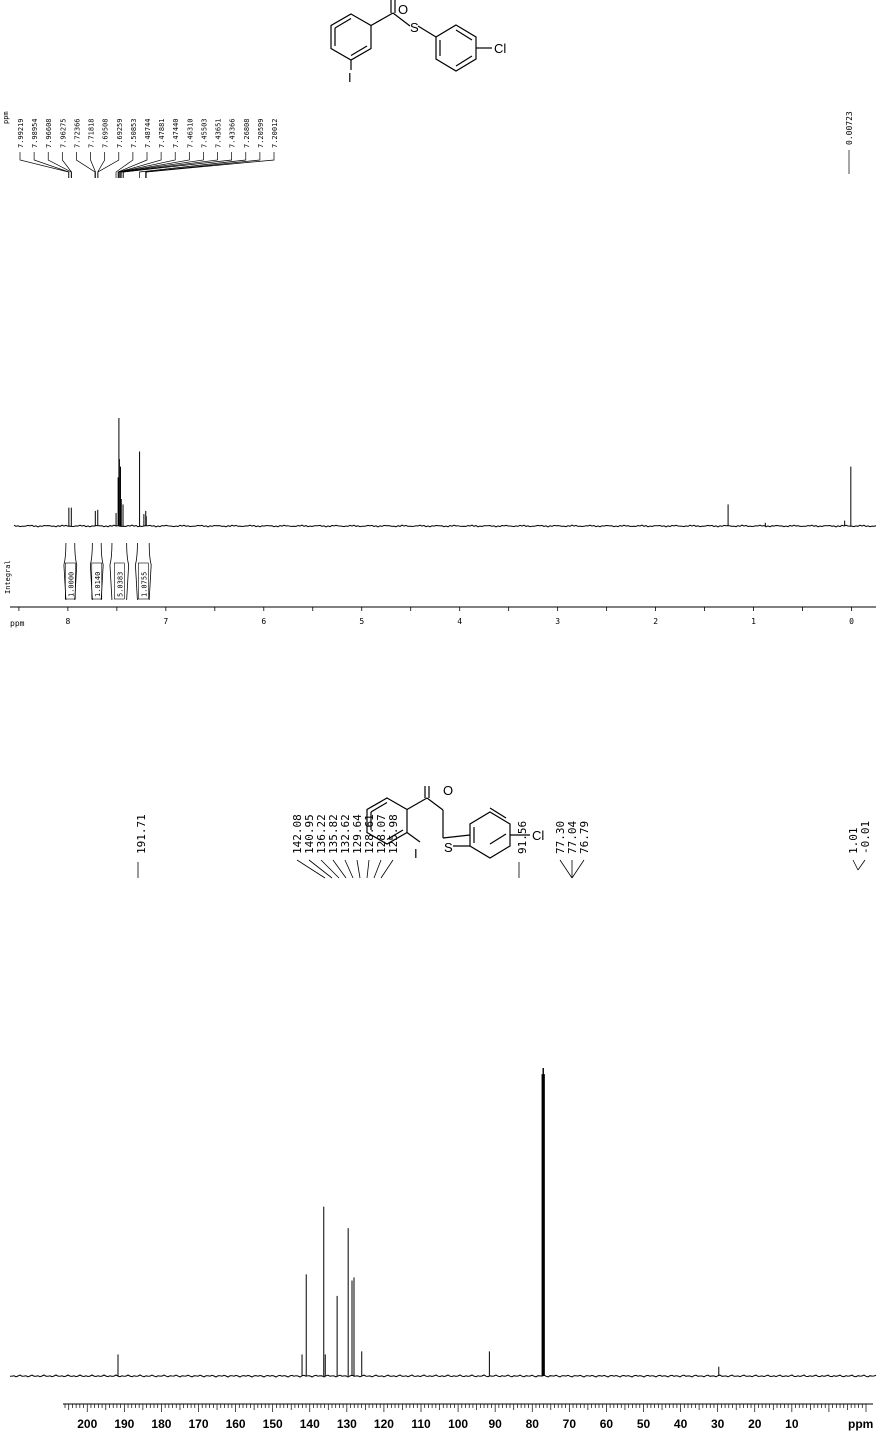 The height and width of the screenshot is (1441, 879). What do you see at coordinates (443, 1376) in the screenshot?
I see `c-spectrum-trace` at bounding box center [443, 1376].